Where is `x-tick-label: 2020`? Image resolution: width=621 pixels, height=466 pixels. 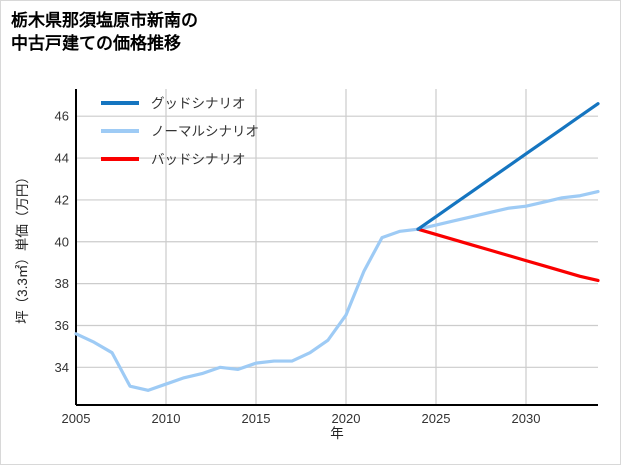
x-tick-label: 2020 is located at coordinates (346, 418).